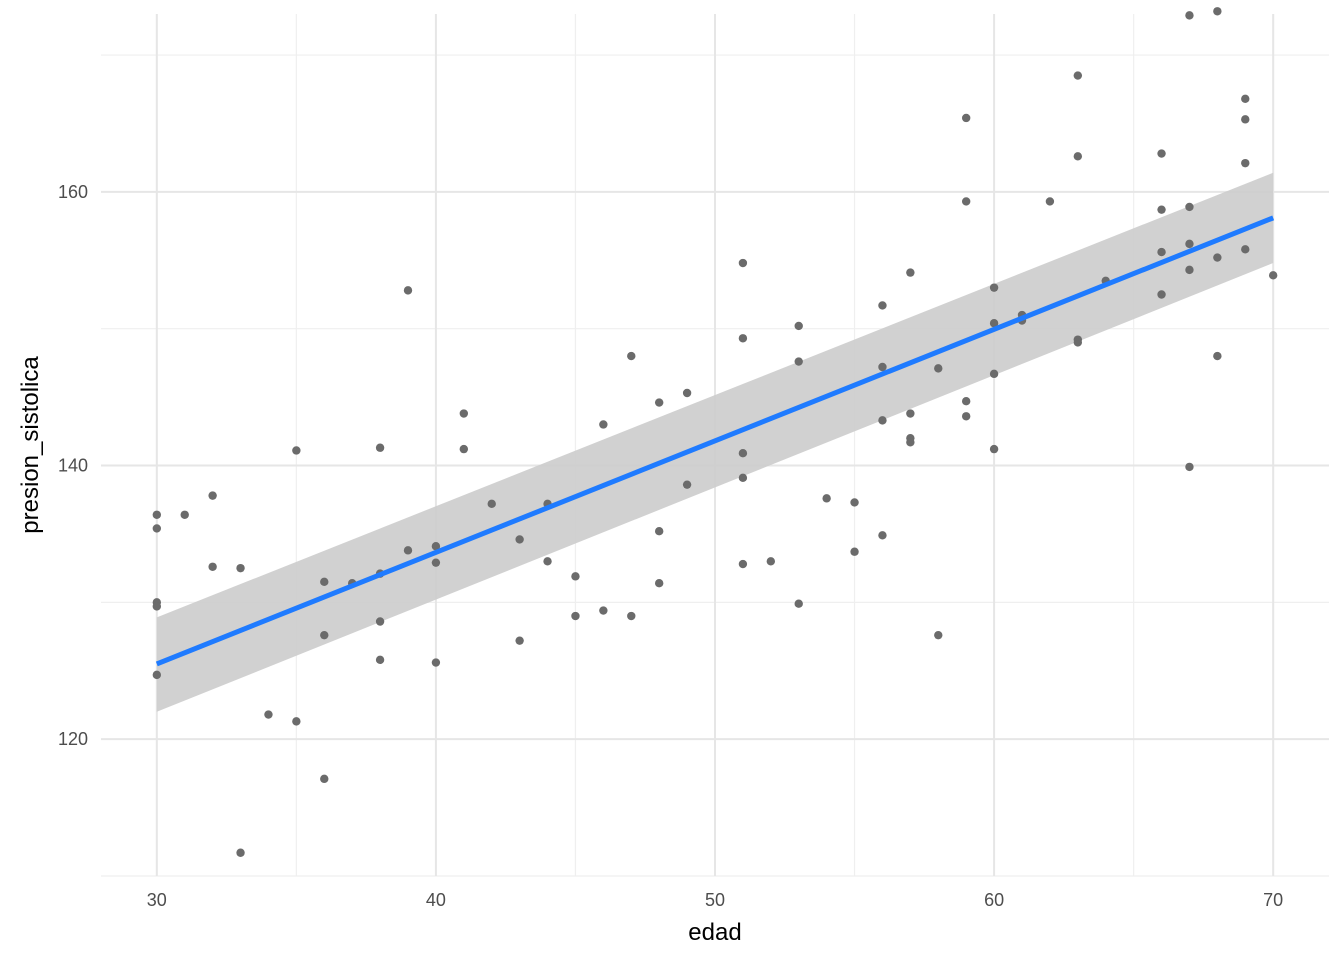 The image size is (1344, 960). Describe the element at coordinates (73, 739) in the screenshot. I see `y-tick-label: 120` at that location.